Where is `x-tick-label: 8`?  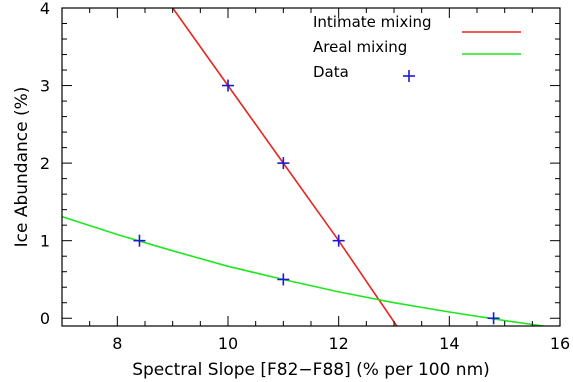
x-tick-label: 8 is located at coordinates (117, 343).